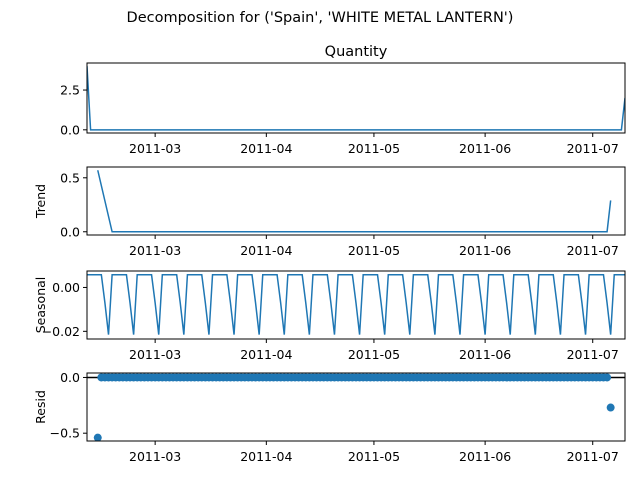  I want to click on trend-series-line, so click(354, 201).